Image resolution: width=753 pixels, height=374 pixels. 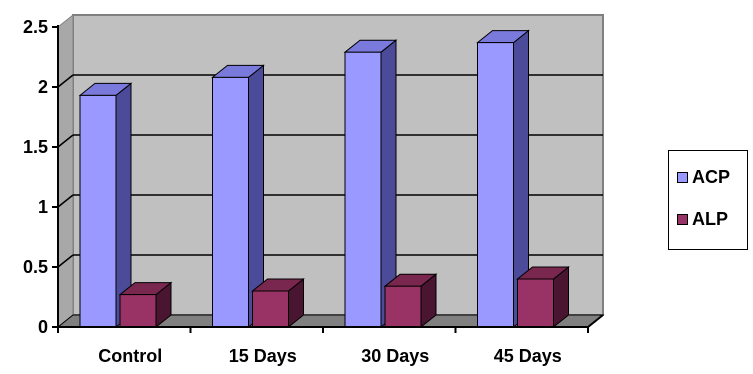 What do you see at coordinates (130, 356) in the screenshot?
I see `x-tick-label: Control` at bounding box center [130, 356].